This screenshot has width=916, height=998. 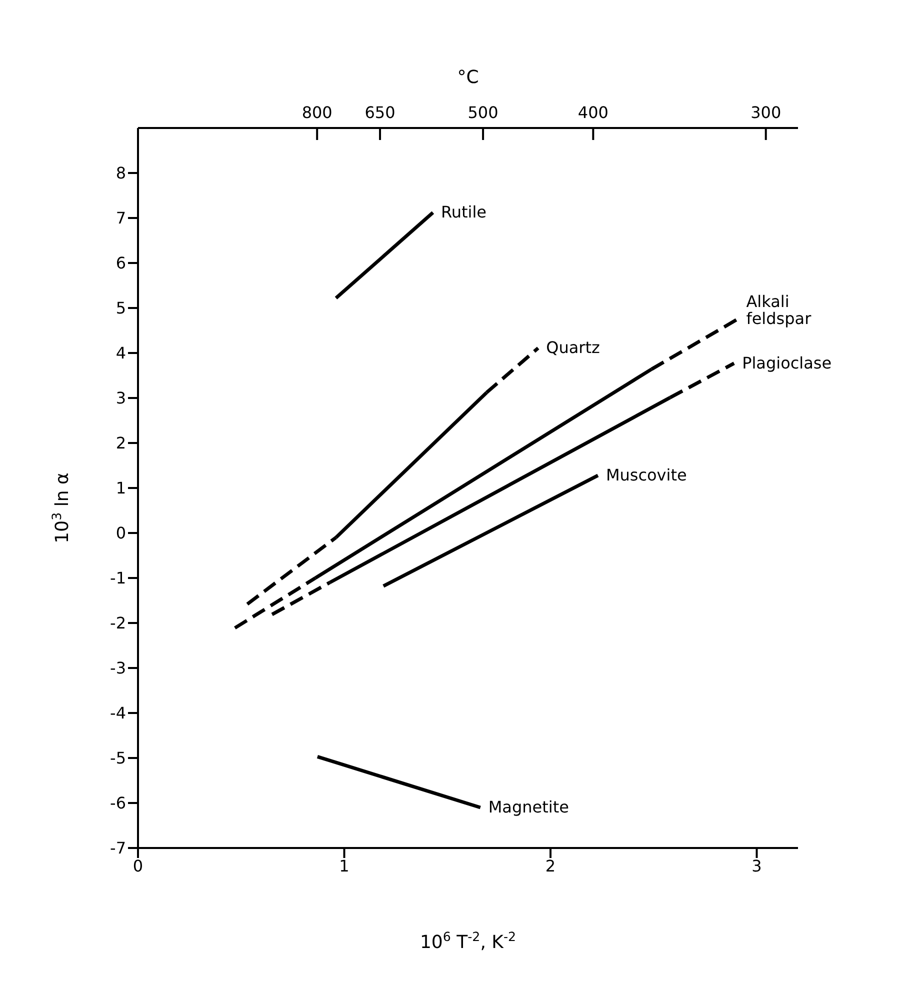 I want to click on series-label: Rutile, so click(x=463, y=212).